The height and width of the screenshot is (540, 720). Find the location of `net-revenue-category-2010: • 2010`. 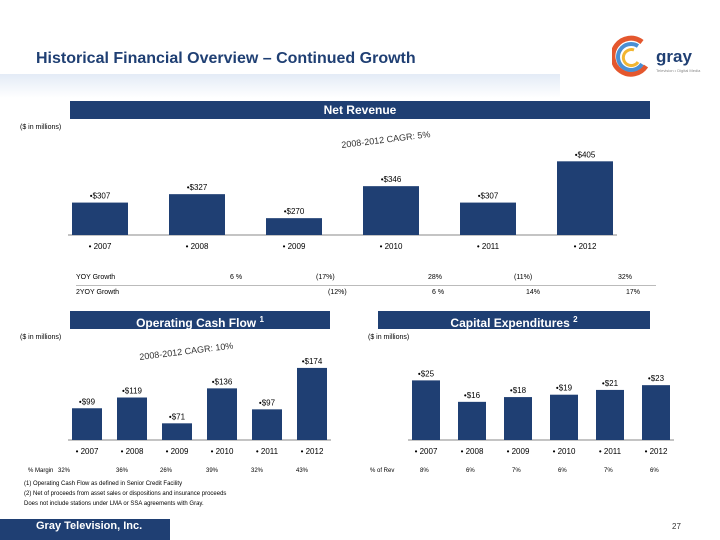

net-revenue-category-2010: • 2010 is located at coordinates (391, 246).